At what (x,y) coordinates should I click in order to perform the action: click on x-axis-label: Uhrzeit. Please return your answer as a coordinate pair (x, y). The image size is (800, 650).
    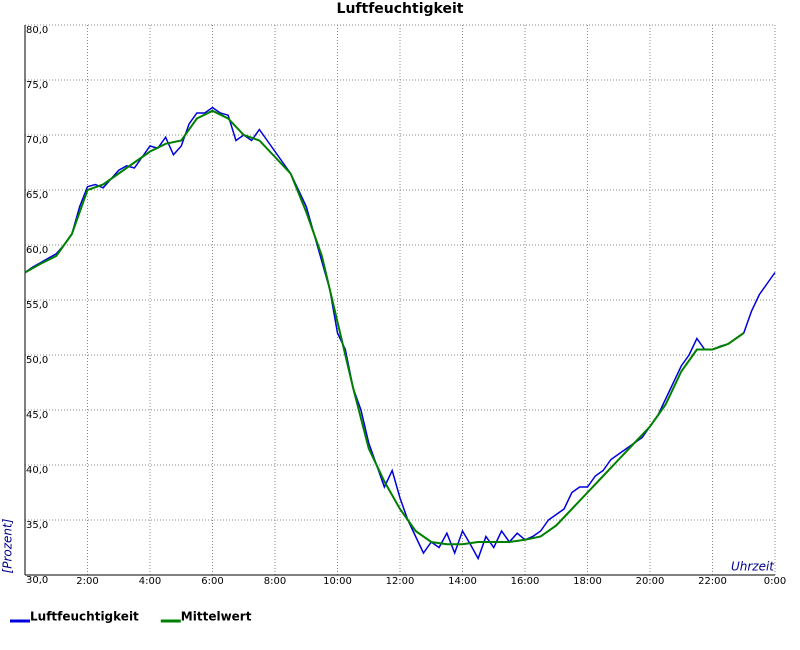
    Looking at the image, I should click on (753, 567).